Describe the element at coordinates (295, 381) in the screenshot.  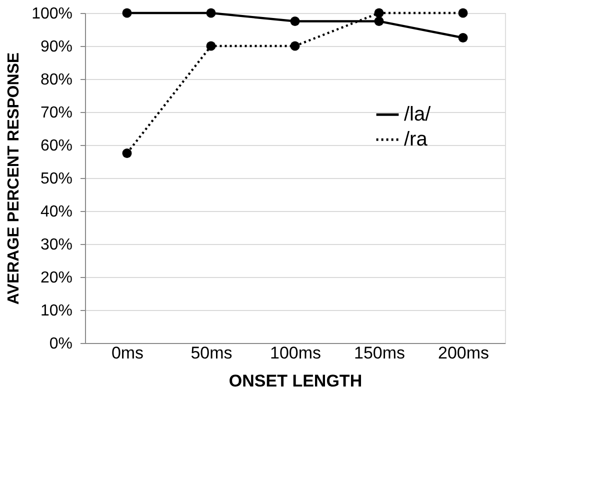
I see `x-axis-title: ONSET LENGTH` at that location.